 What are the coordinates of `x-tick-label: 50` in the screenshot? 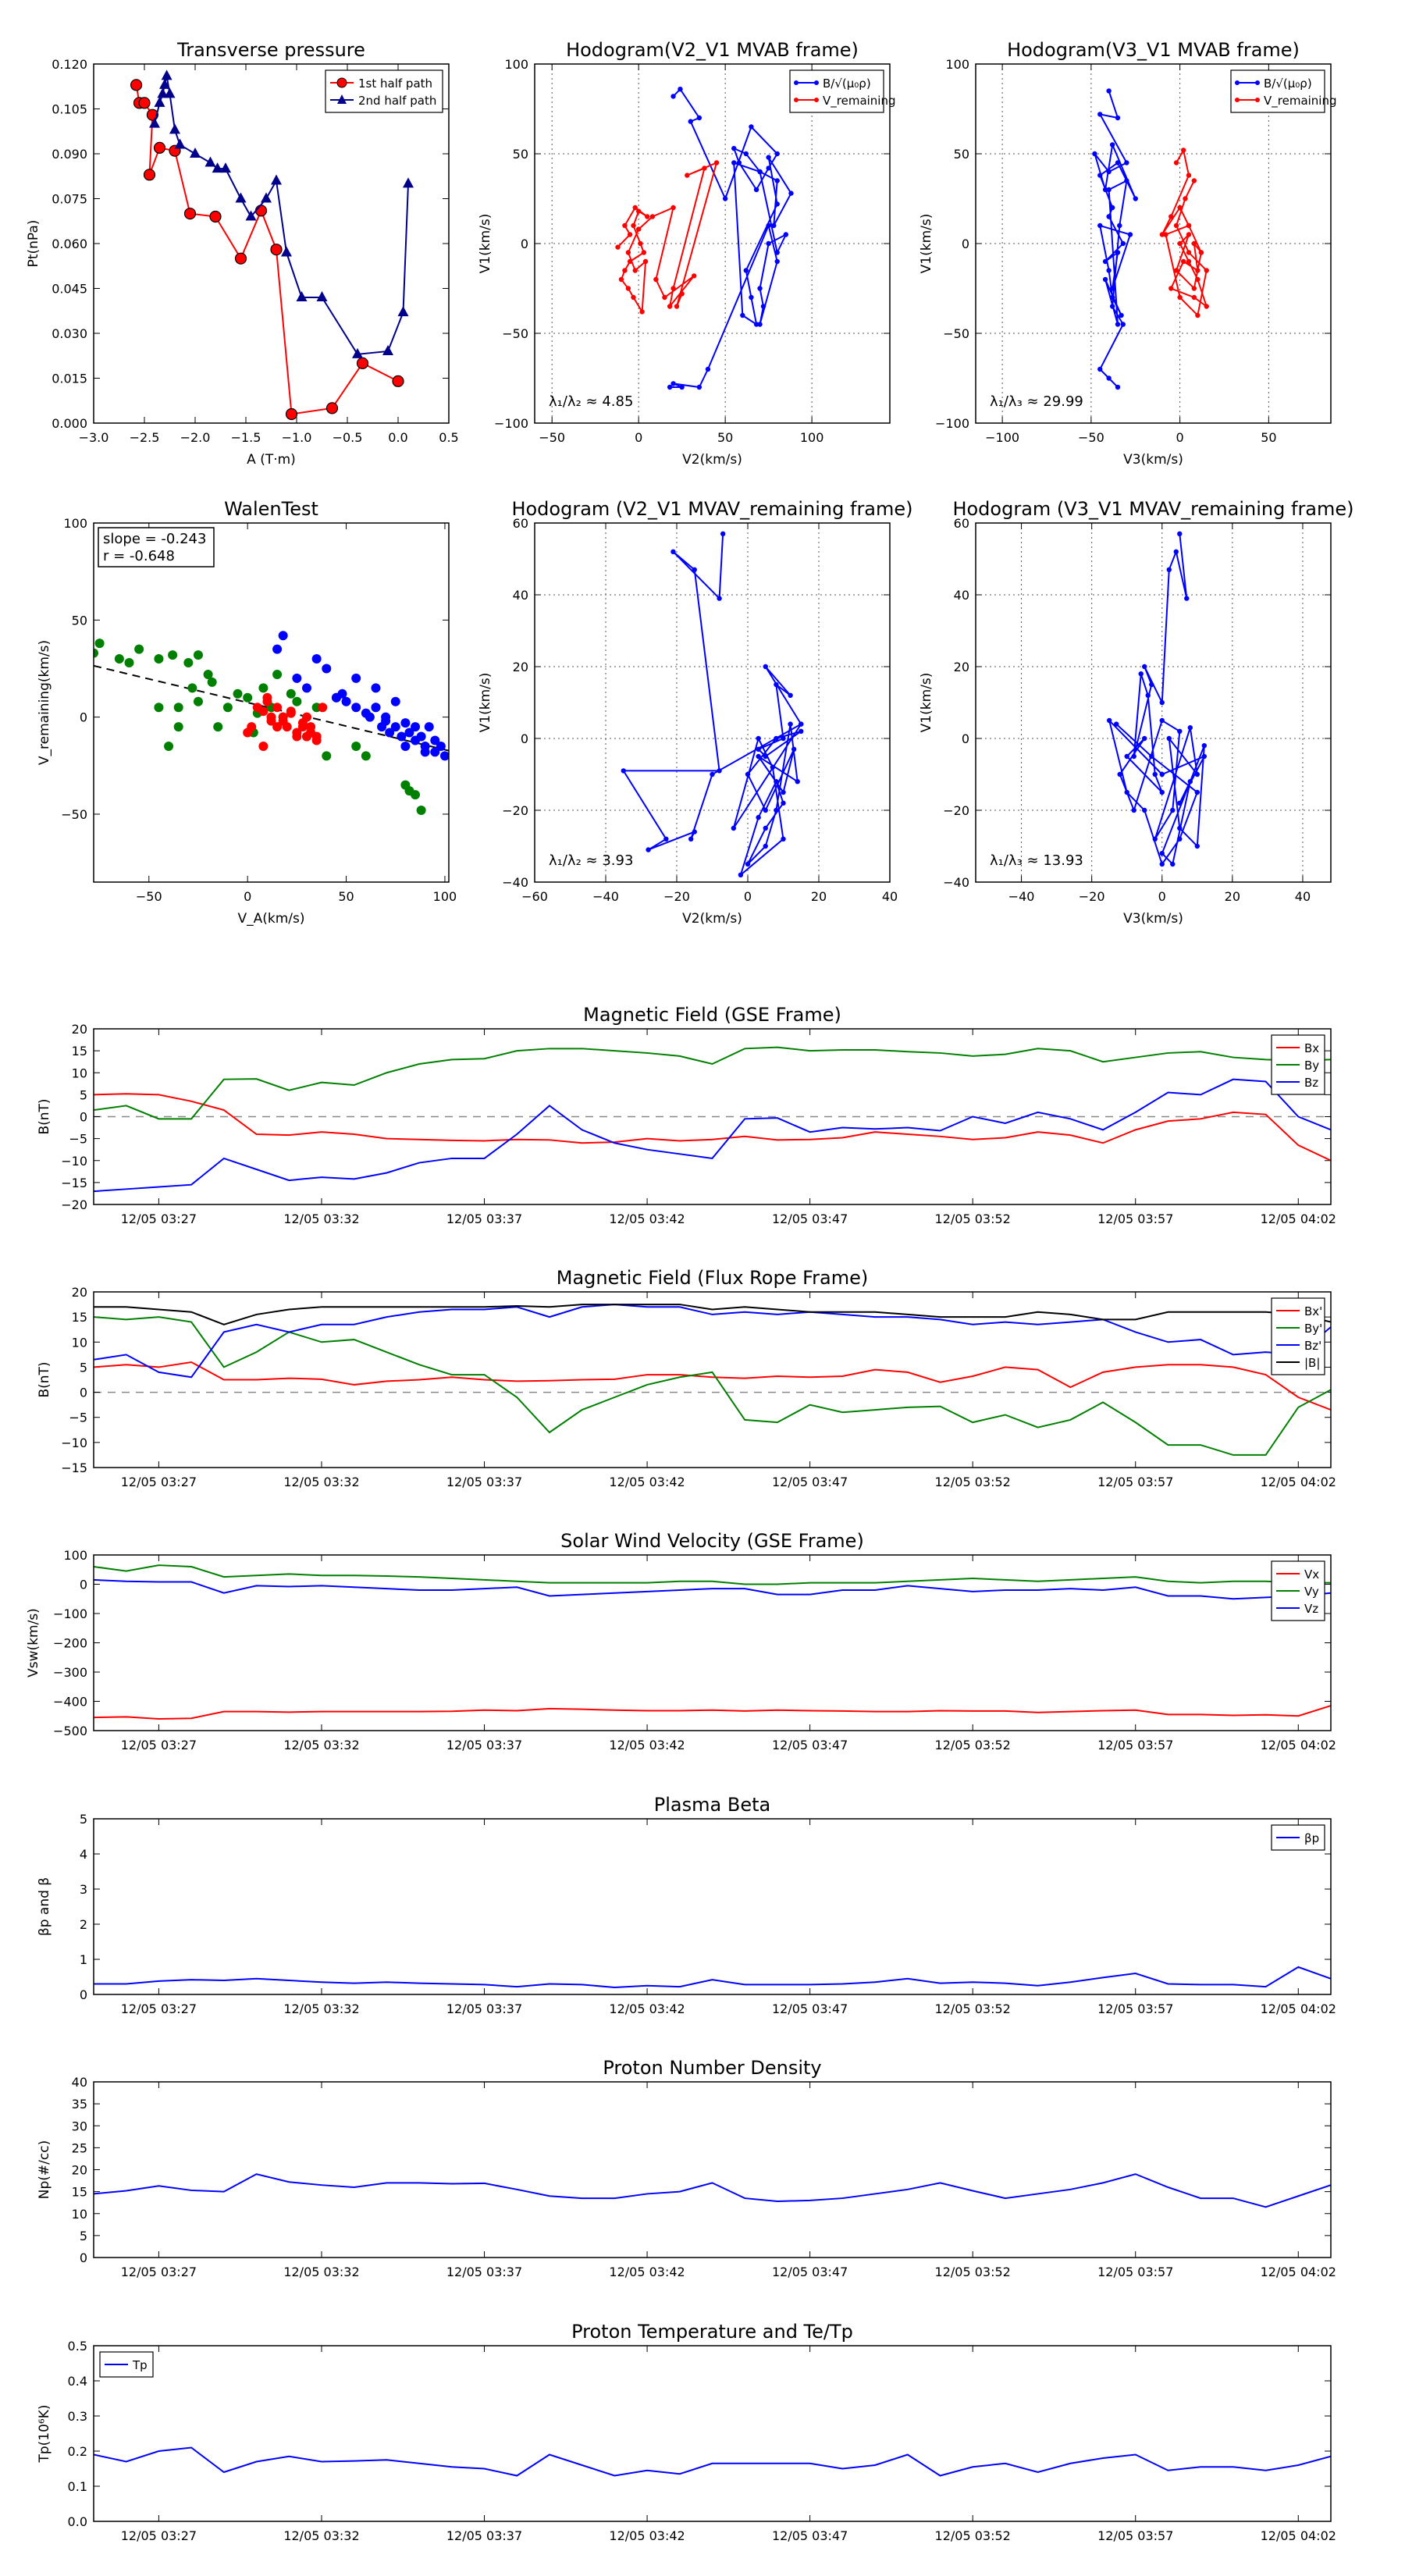 It's located at (1269, 437).